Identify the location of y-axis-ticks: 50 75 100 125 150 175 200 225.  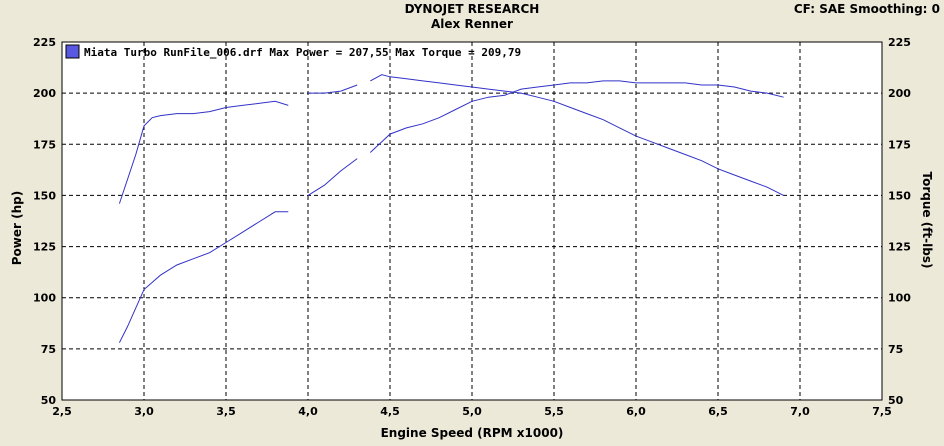
(44, 221).